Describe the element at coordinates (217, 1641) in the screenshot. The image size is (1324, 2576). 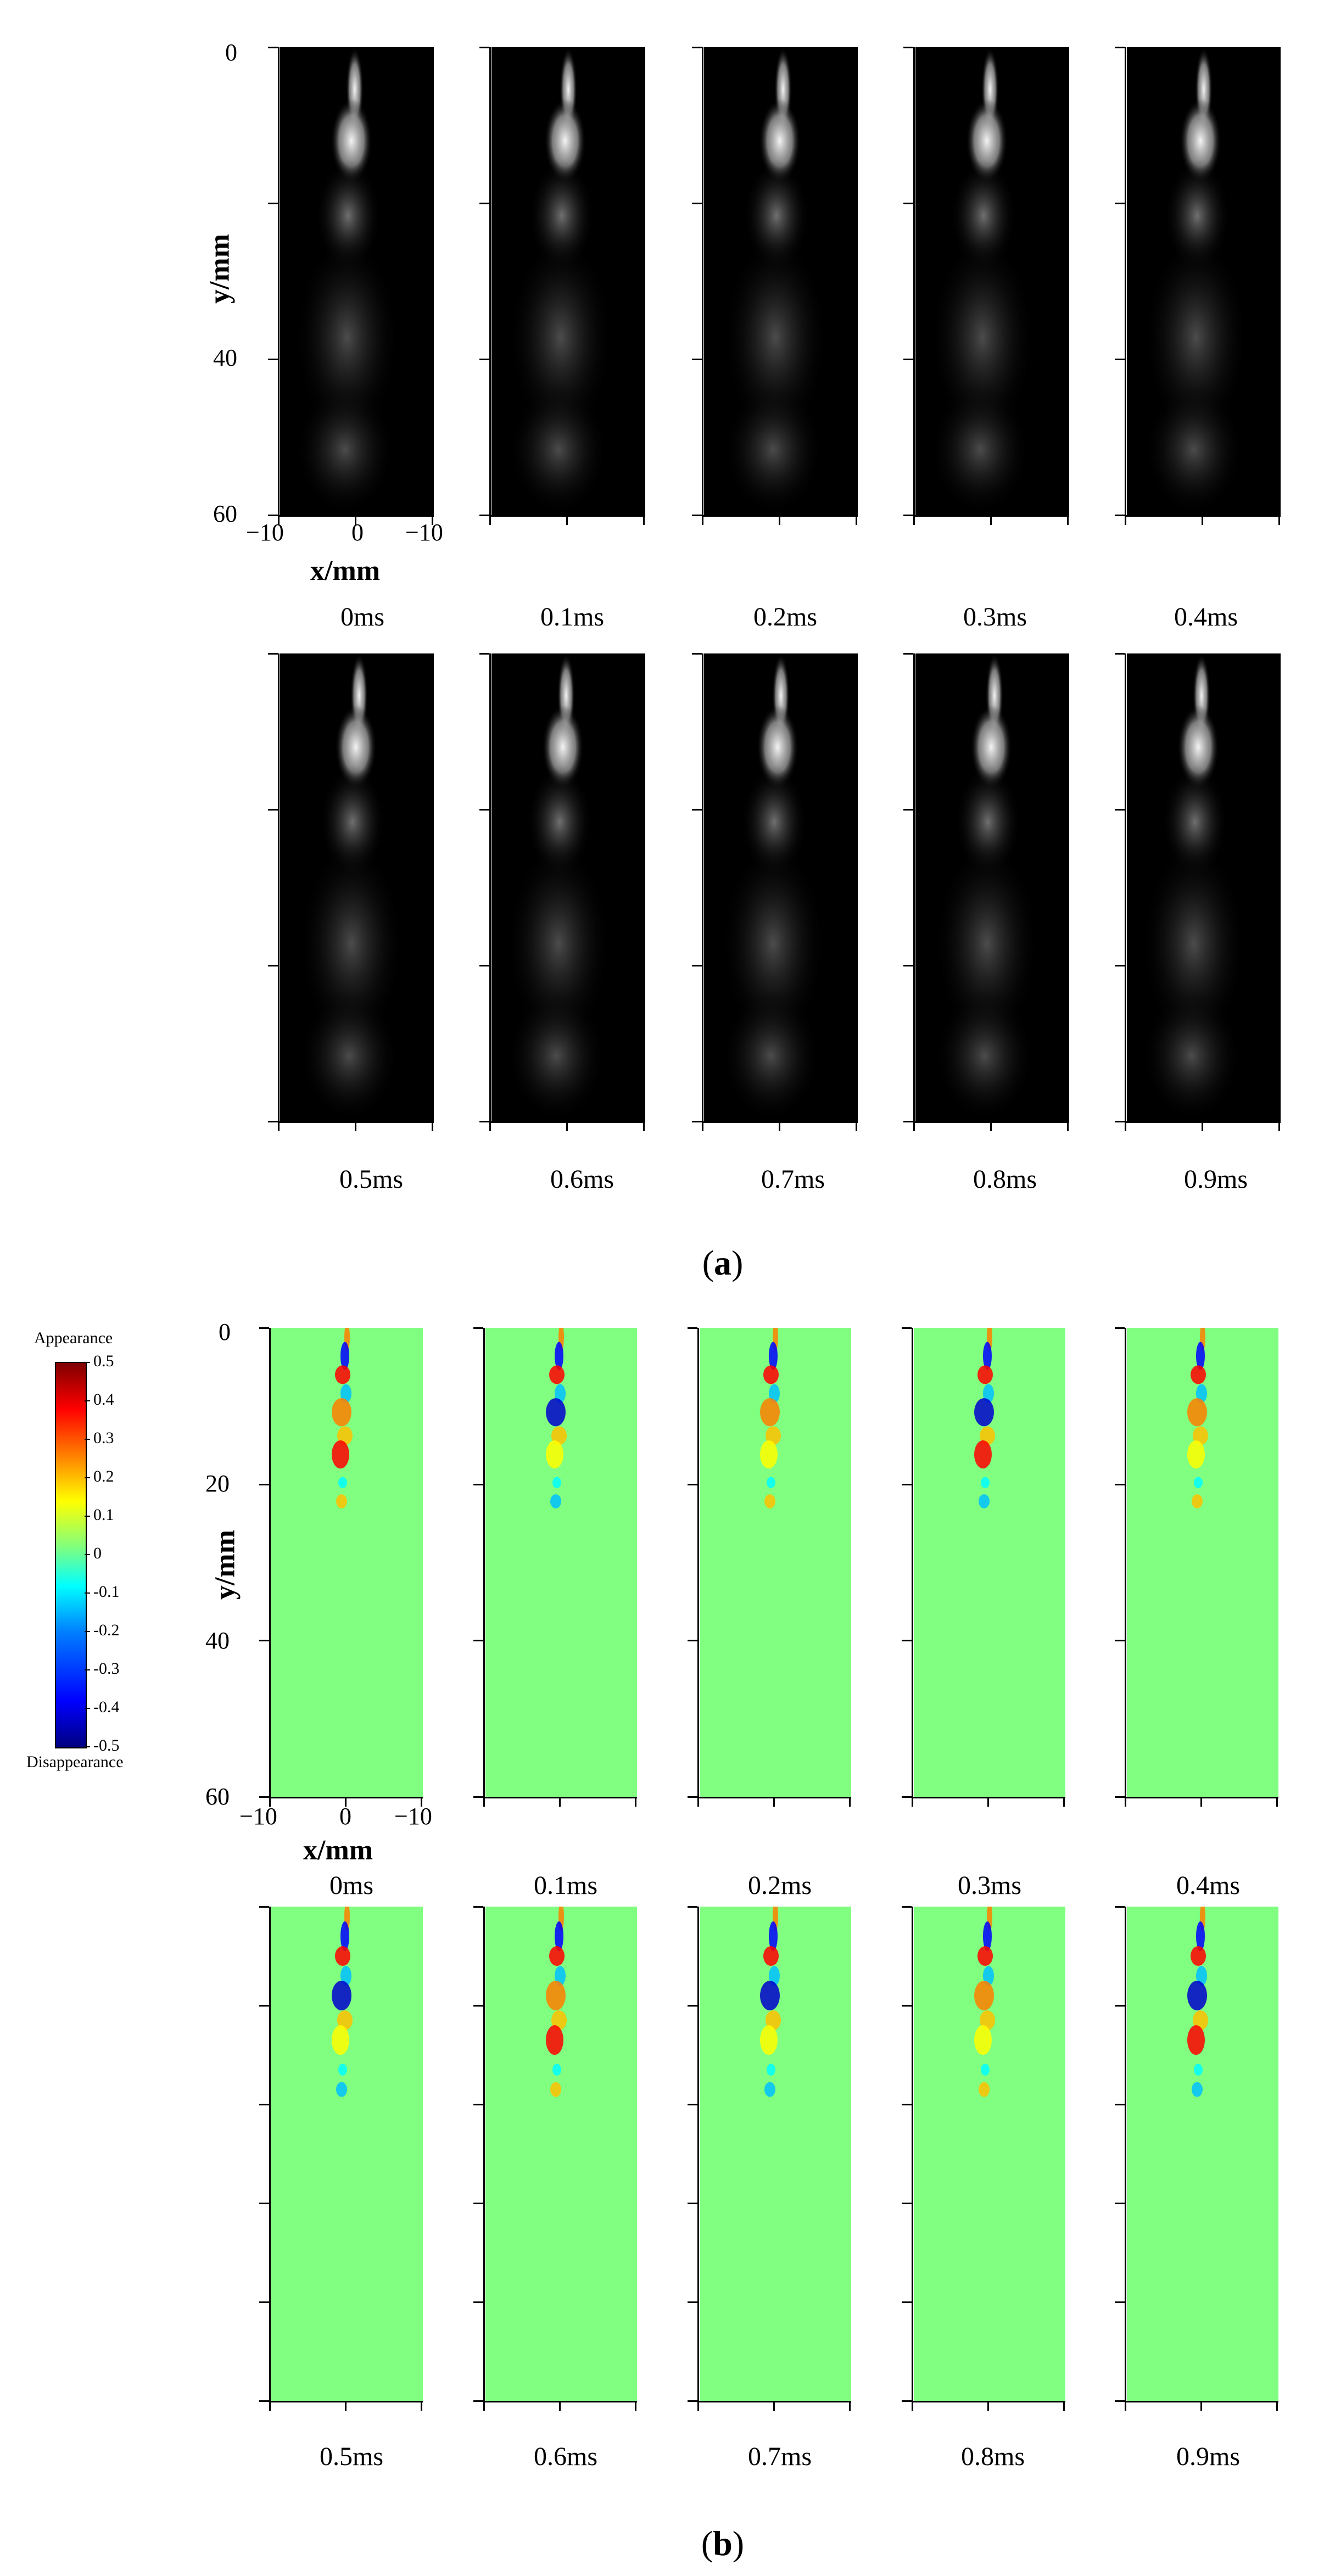
I see `y-tick-b-40: 40` at that location.